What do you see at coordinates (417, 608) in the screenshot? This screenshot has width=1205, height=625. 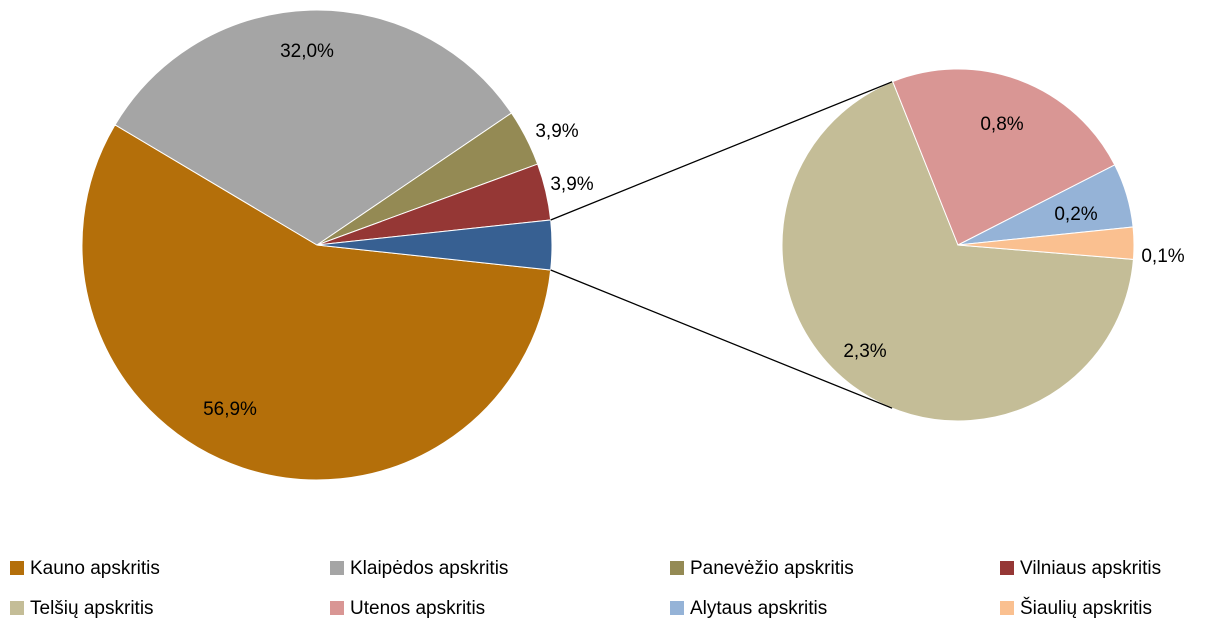 I see `legend-label: Utenos apskritis` at bounding box center [417, 608].